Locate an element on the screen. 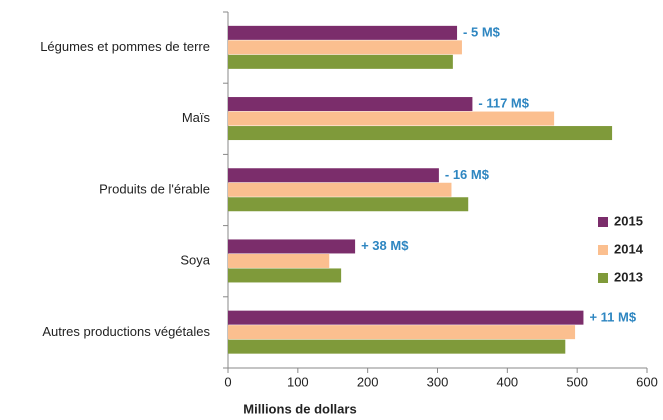 The width and height of the screenshot is (663, 420). x-tick-label: 600 is located at coordinates (647, 381).